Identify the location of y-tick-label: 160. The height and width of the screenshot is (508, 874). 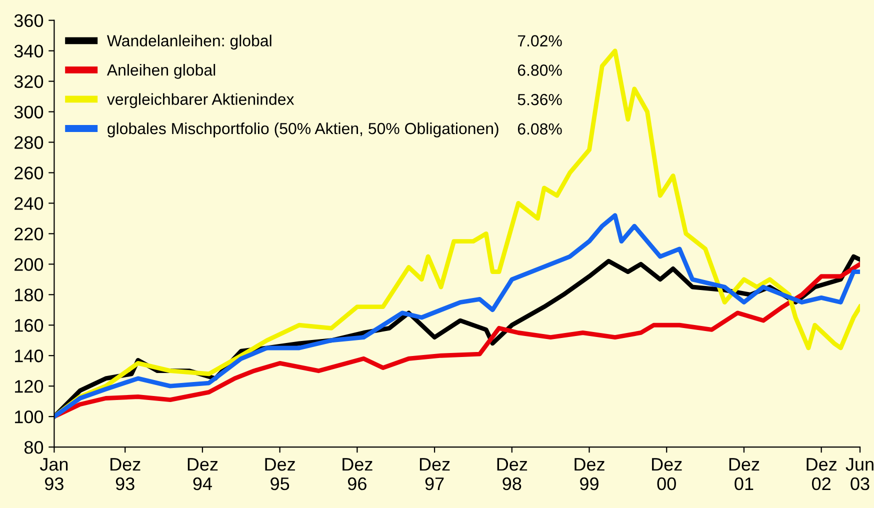
(29, 325).